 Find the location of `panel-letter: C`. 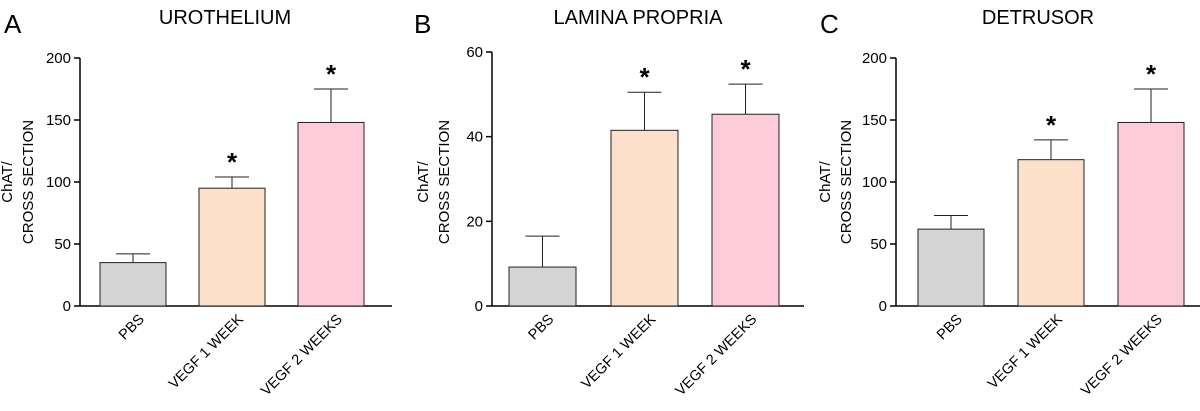

panel-letter: C is located at coordinates (829, 24).